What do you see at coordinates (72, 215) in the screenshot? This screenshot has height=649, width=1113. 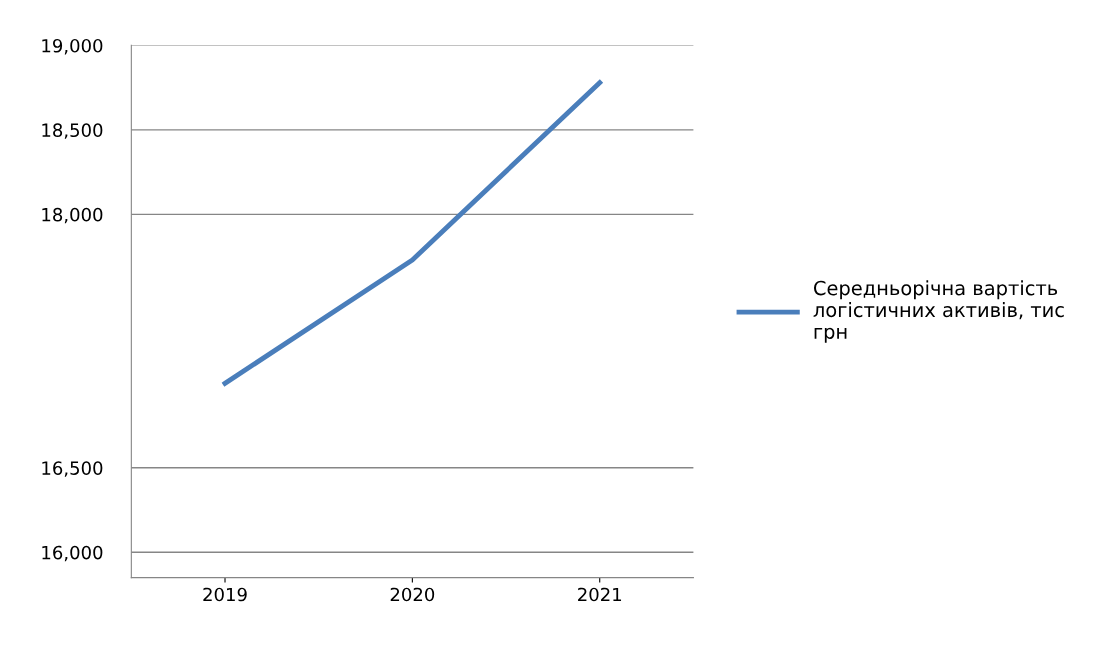 I see `y-tick-label: 18,000` at bounding box center [72, 215].